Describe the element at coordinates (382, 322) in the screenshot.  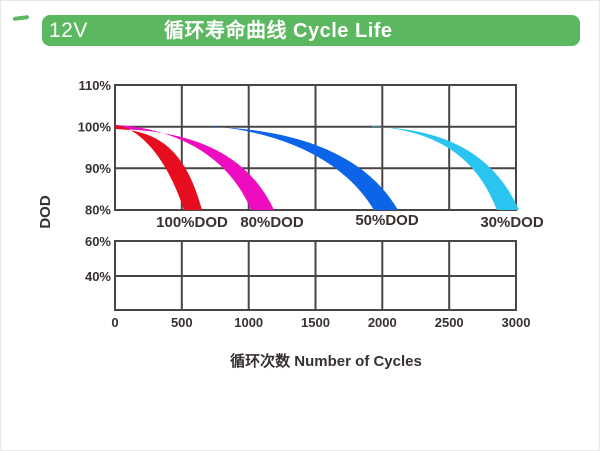
I see `x-tick-2000: 2000` at that location.